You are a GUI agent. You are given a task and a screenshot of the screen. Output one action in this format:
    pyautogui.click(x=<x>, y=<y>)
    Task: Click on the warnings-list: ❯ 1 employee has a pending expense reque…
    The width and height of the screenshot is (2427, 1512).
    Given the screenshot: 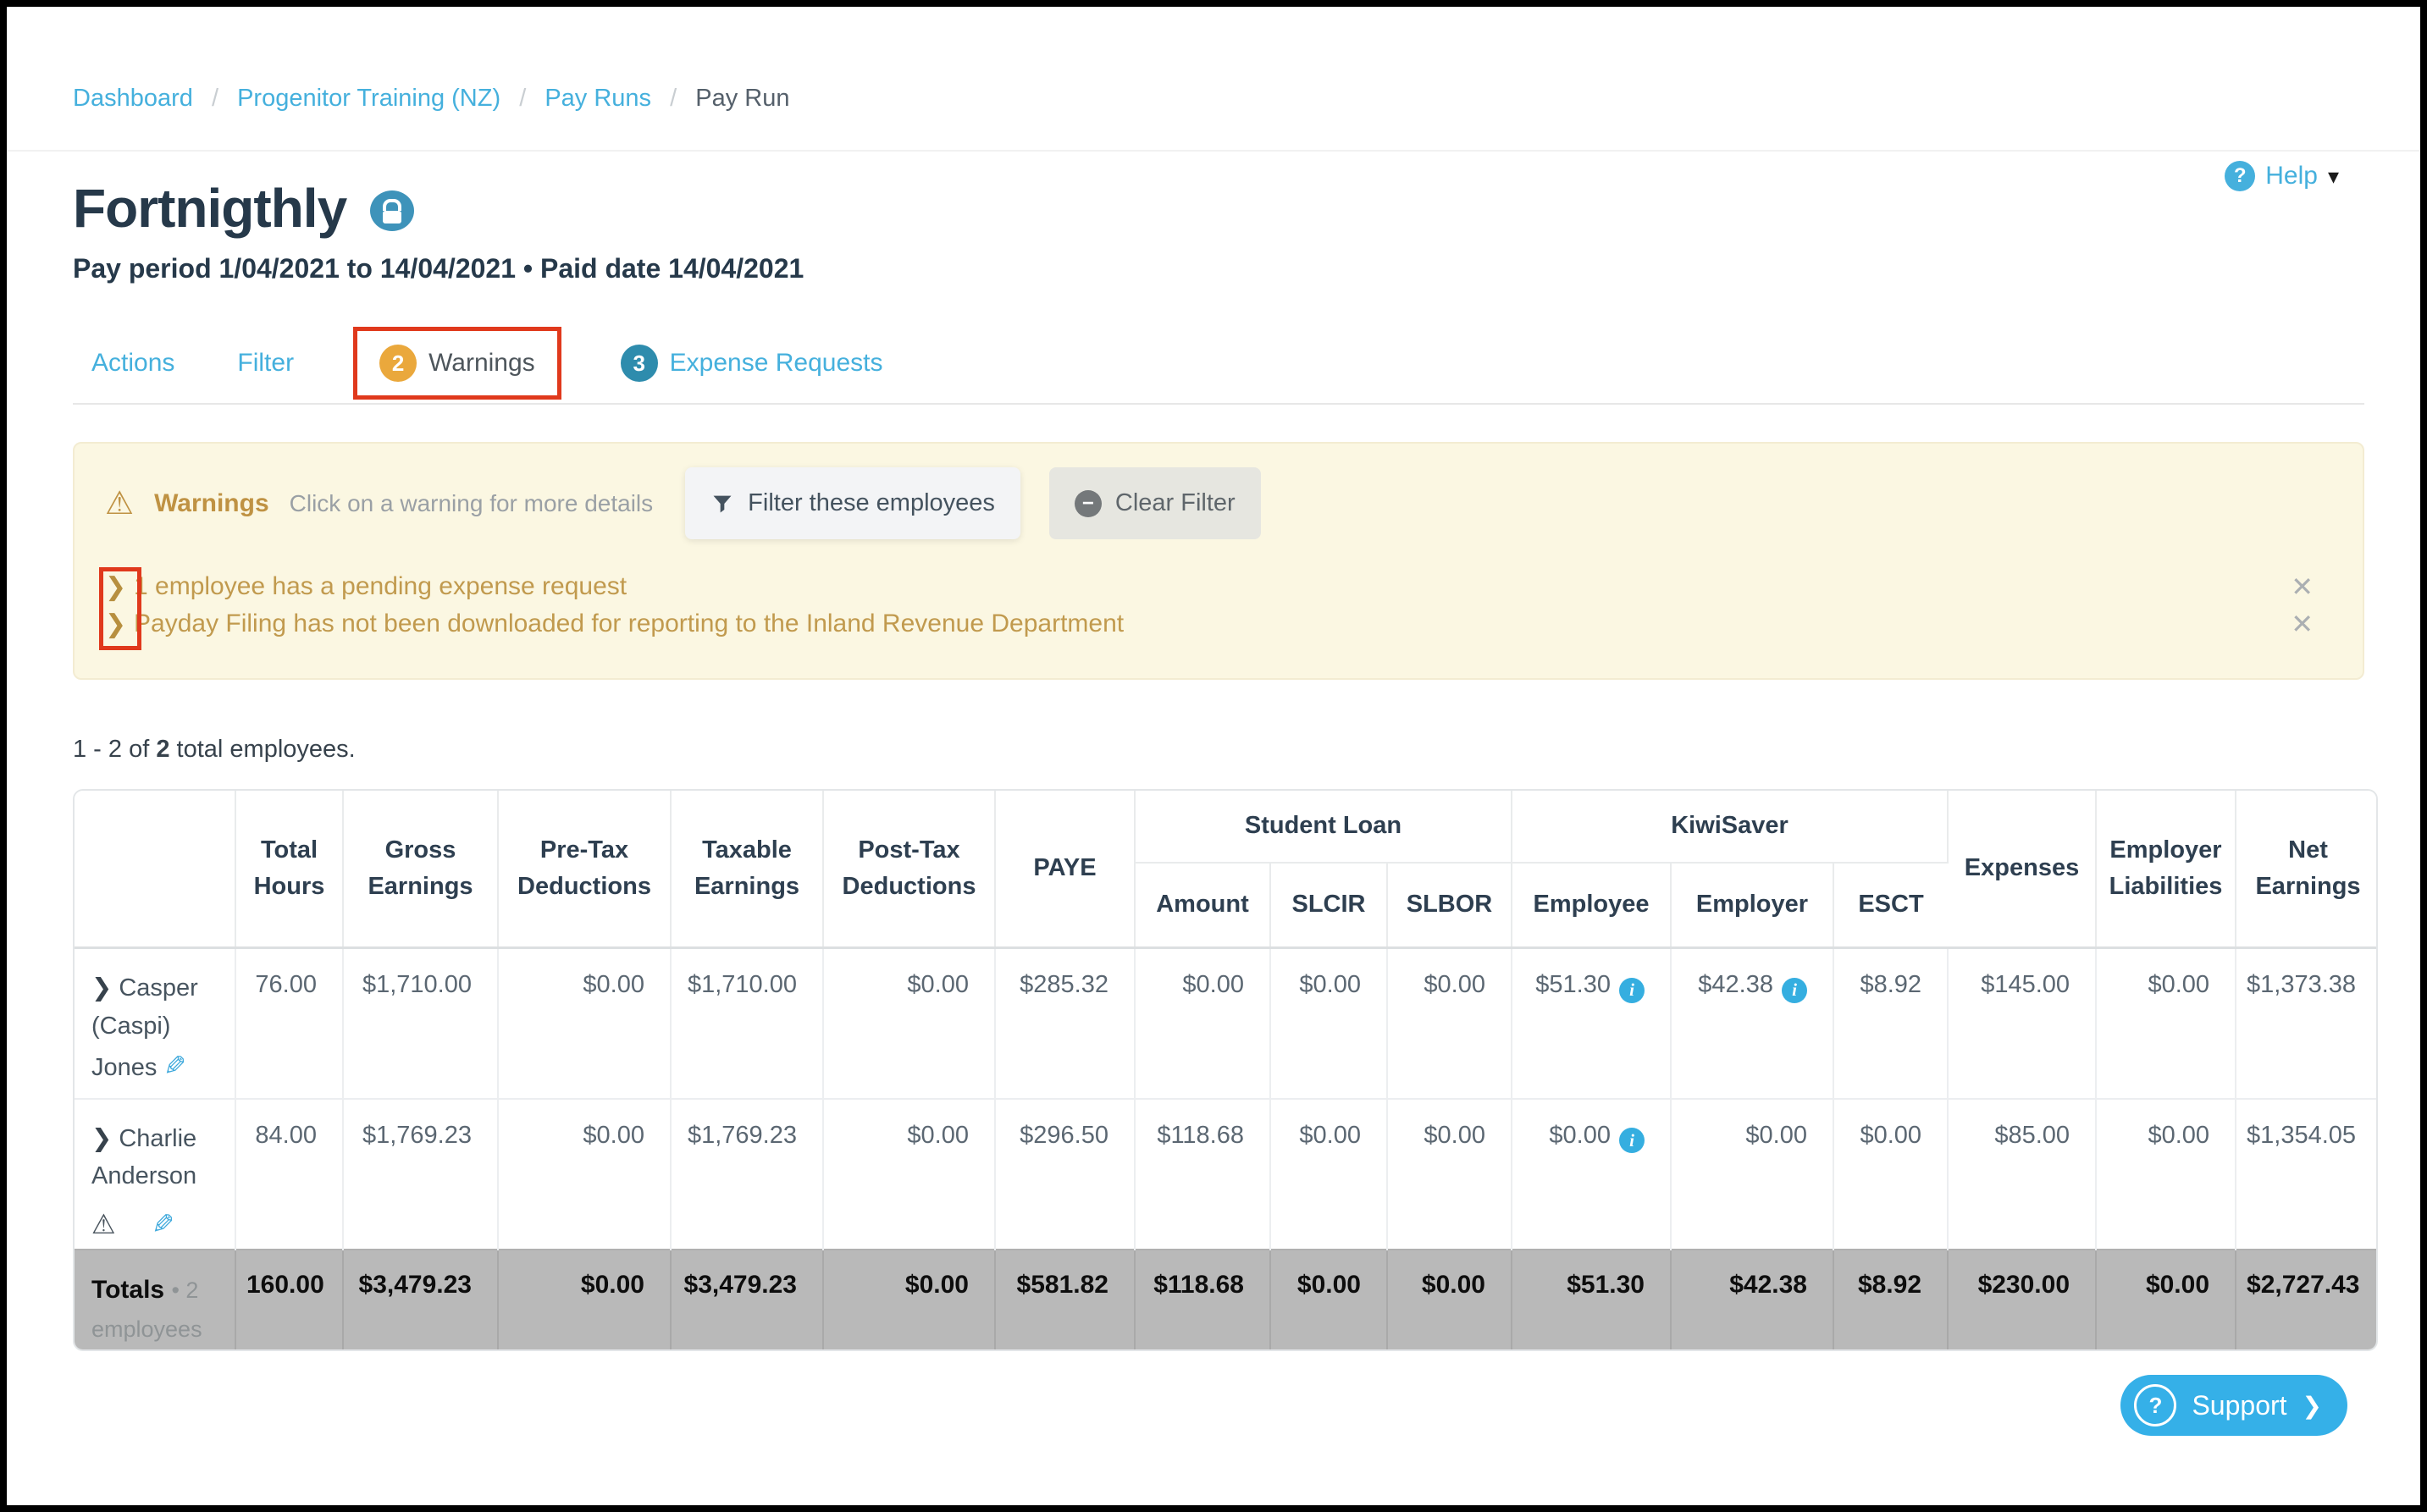 What is the action you would take?
    pyautogui.click(x=1214, y=608)
    